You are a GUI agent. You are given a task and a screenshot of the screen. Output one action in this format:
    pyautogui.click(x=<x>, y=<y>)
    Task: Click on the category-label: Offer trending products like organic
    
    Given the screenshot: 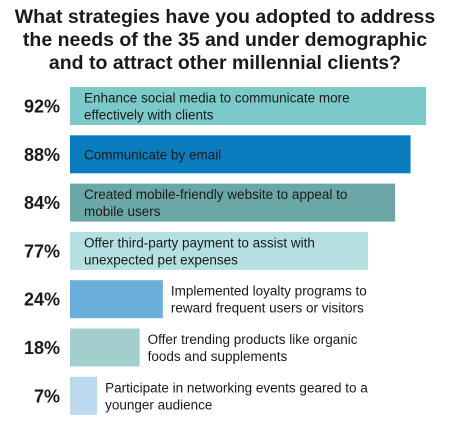 What is the action you would take?
    pyautogui.click(x=253, y=339)
    